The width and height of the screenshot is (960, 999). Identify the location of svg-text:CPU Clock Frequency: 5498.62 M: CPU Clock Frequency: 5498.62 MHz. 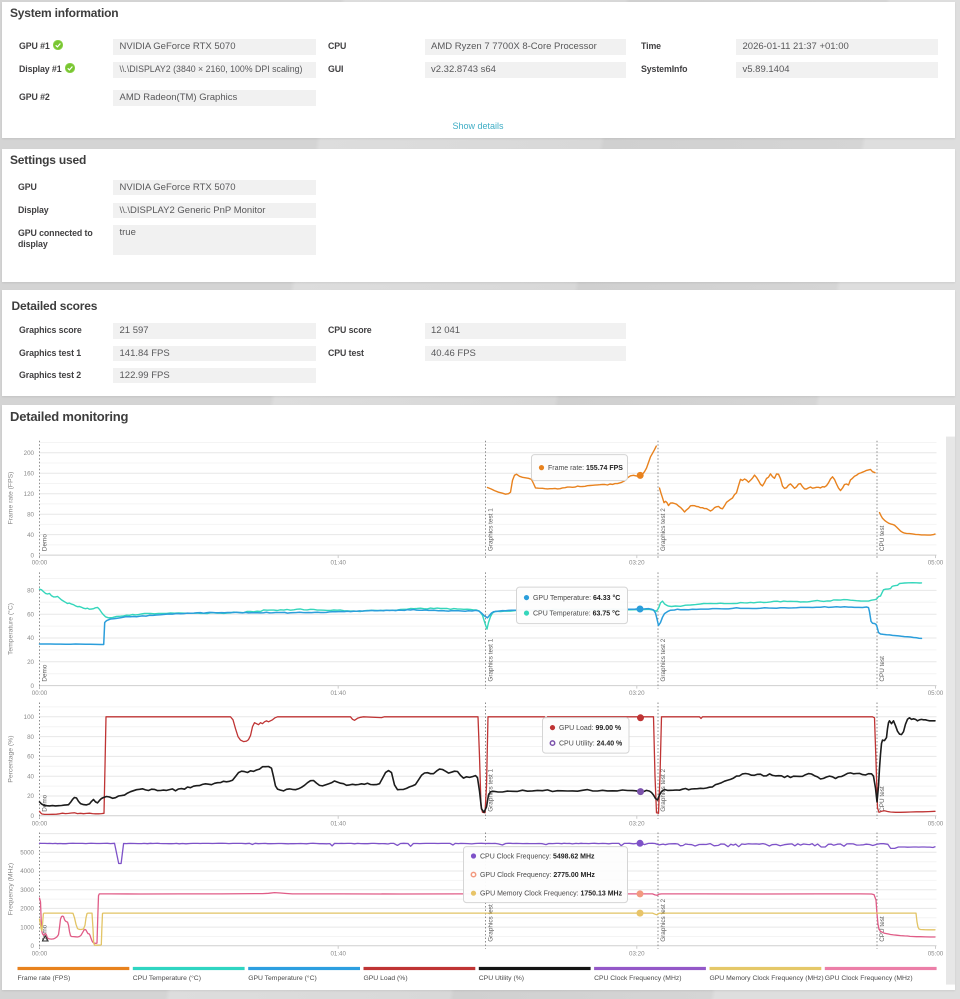
(537, 857).